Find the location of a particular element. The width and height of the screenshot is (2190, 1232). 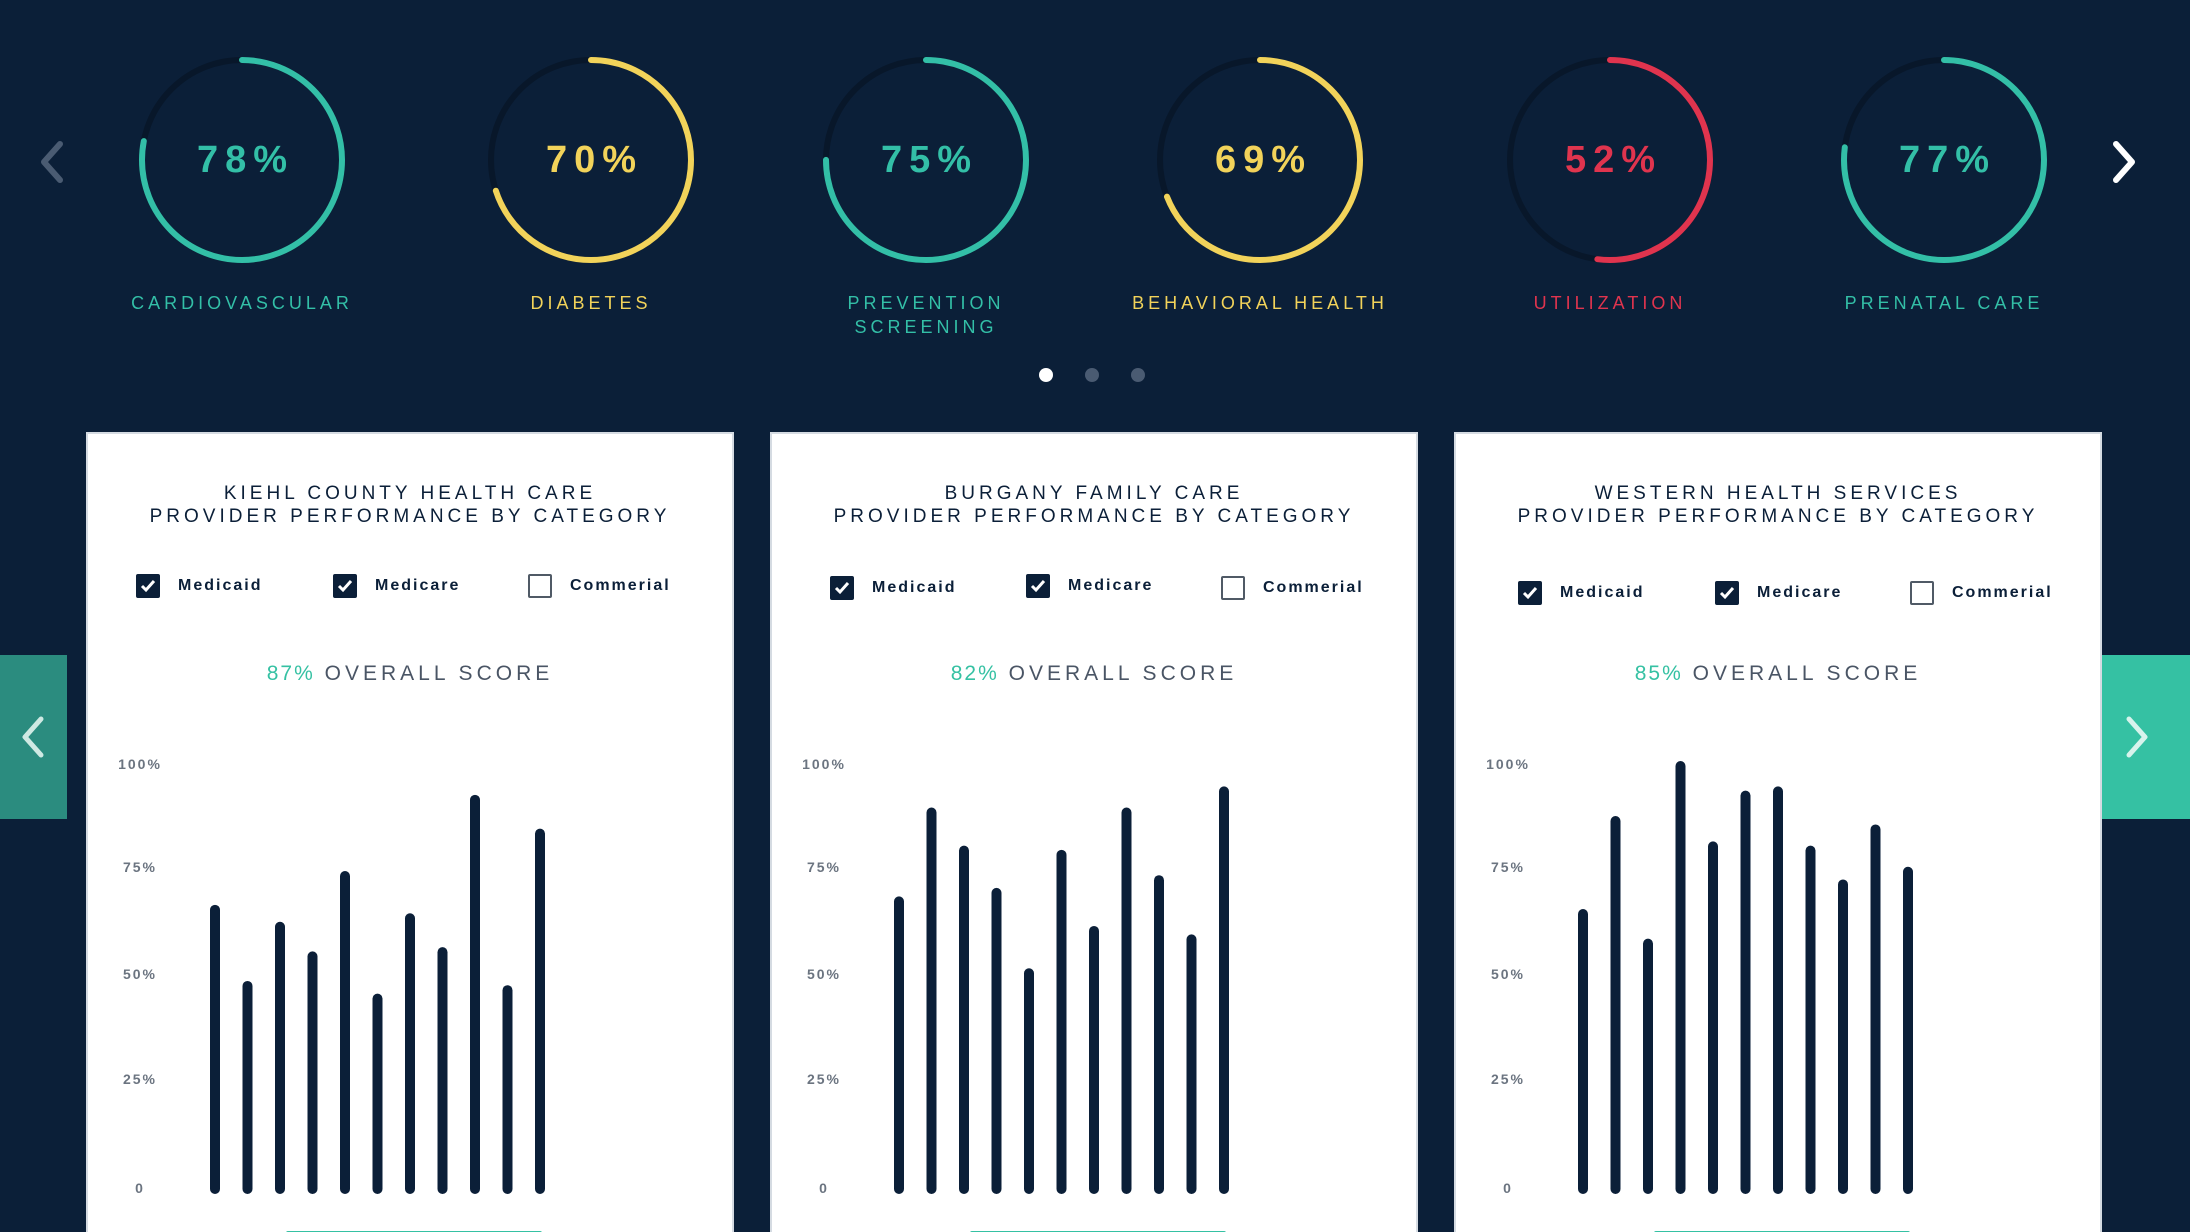

gauge-value: 70% is located at coordinates (594, 160).